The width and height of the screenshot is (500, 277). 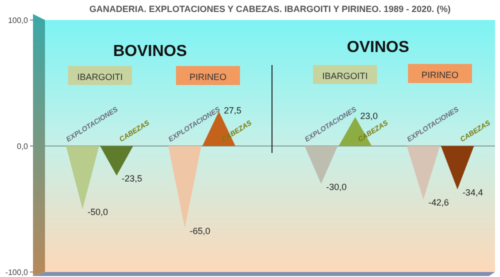 What do you see at coordinates (17, 272) in the screenshot?
I see `y-tick-label: -100,0` at bounding box center [17, 272].